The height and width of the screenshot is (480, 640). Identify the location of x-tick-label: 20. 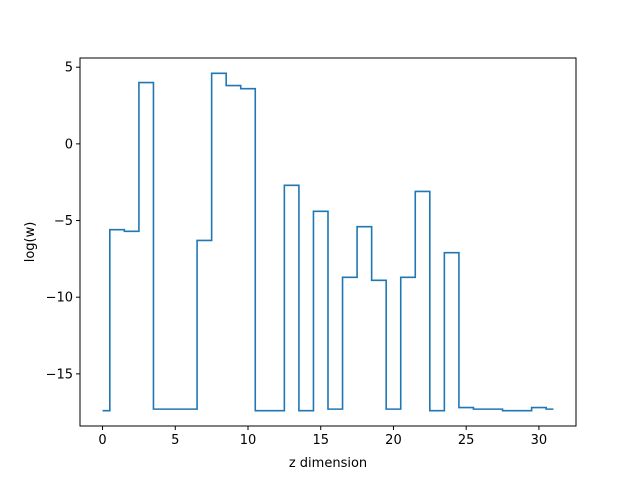
(393, 440).